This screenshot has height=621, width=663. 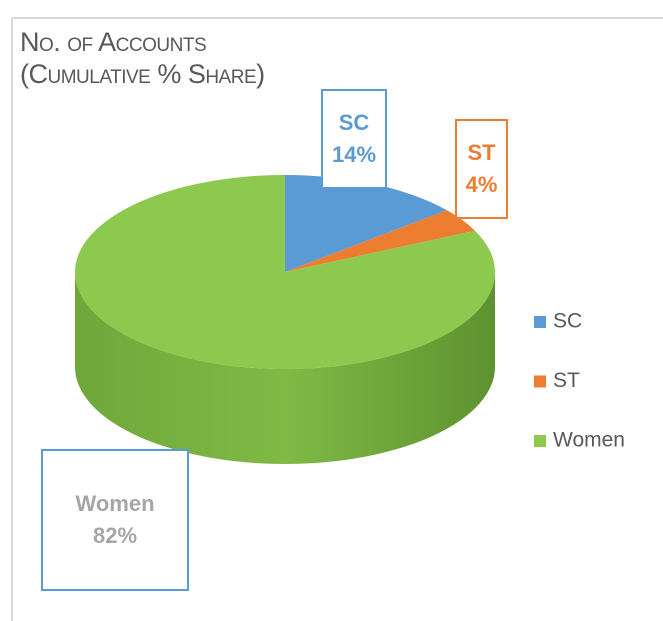 I want to click on data-label-category: SC, so click(x=354, y=122).